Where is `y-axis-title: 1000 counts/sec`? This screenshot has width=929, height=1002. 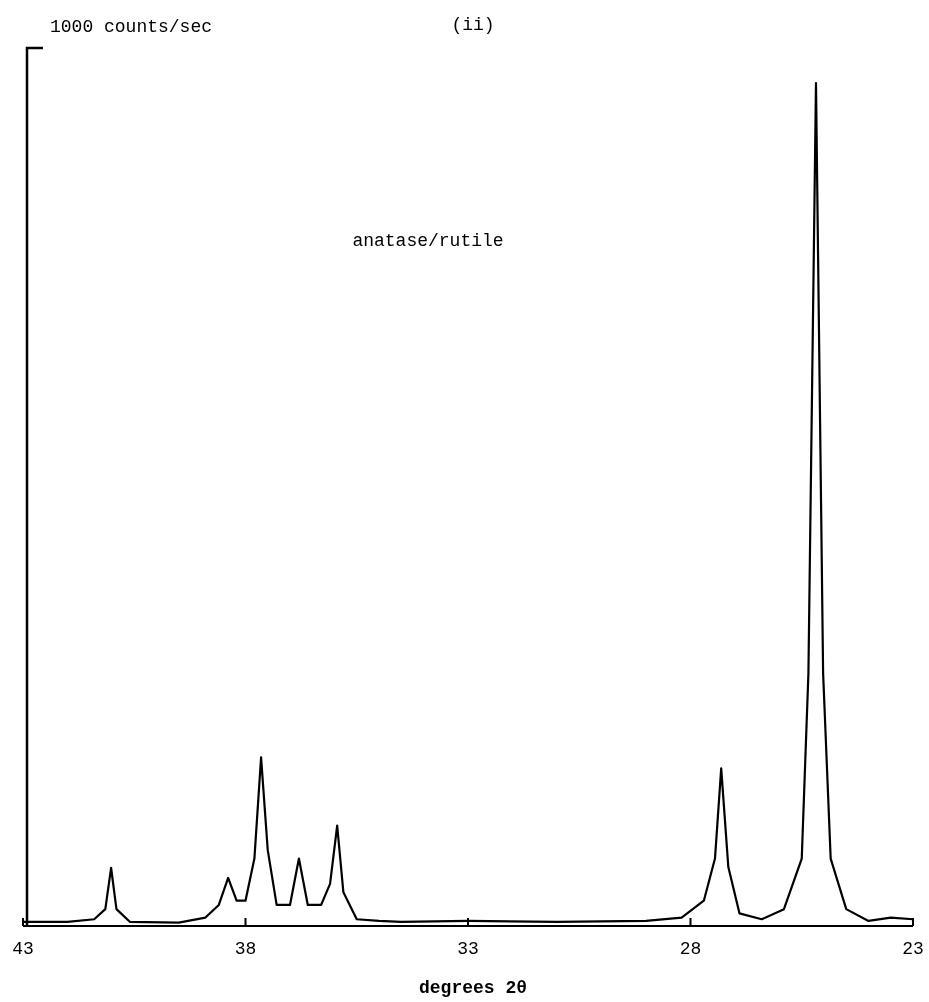
y-axis-title: 1000 counts/sec is located at coordinates (131, 27).